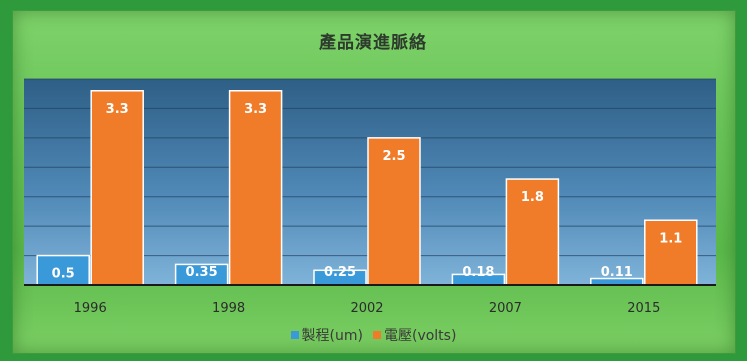 This screenshot has width=747, height=361. I want to click on legend-item-process: 製程(um), so click(326, 335).